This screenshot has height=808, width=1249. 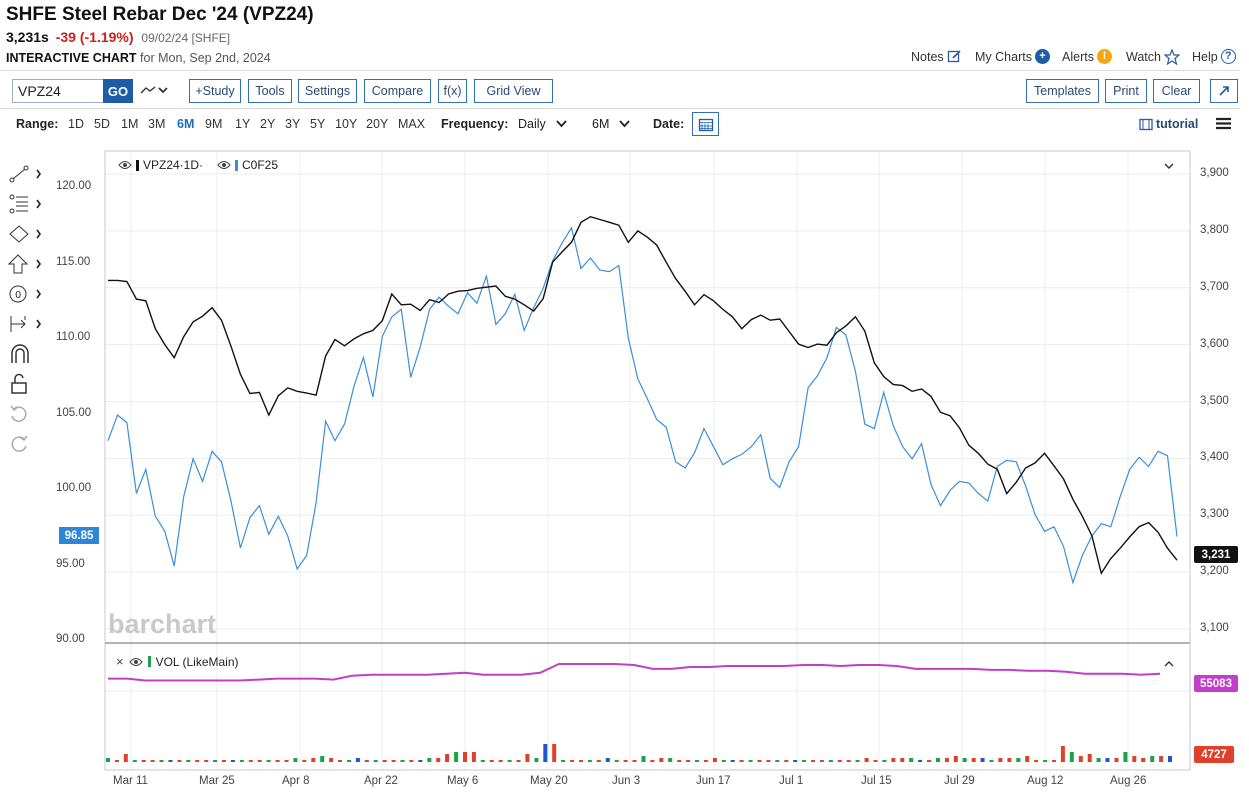 I want to click on settings-button: Settings, so click(x=327, y=91).